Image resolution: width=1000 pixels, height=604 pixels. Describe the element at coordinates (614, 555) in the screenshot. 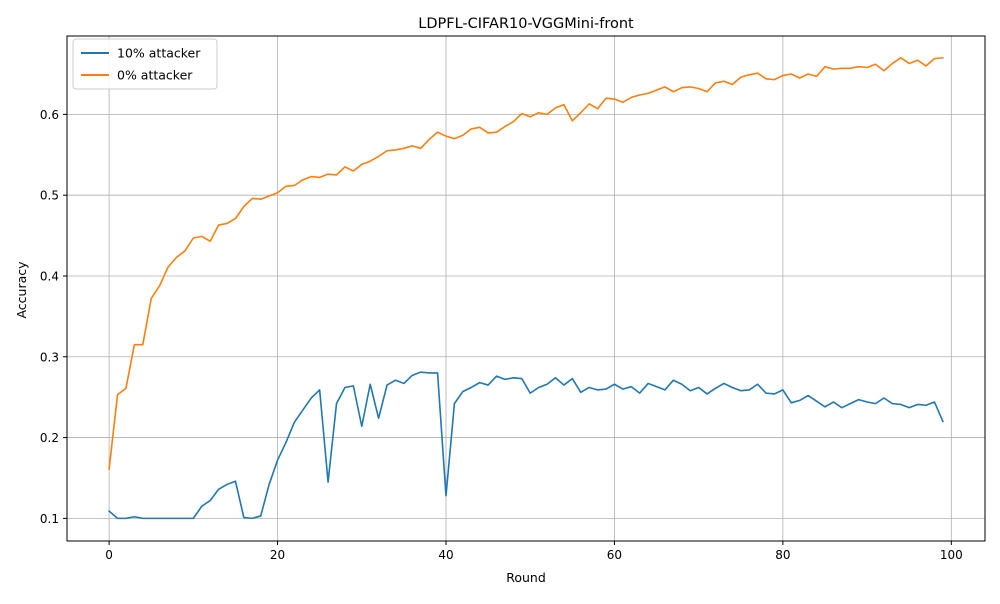

I see `x-tick-label: 60` at that location.